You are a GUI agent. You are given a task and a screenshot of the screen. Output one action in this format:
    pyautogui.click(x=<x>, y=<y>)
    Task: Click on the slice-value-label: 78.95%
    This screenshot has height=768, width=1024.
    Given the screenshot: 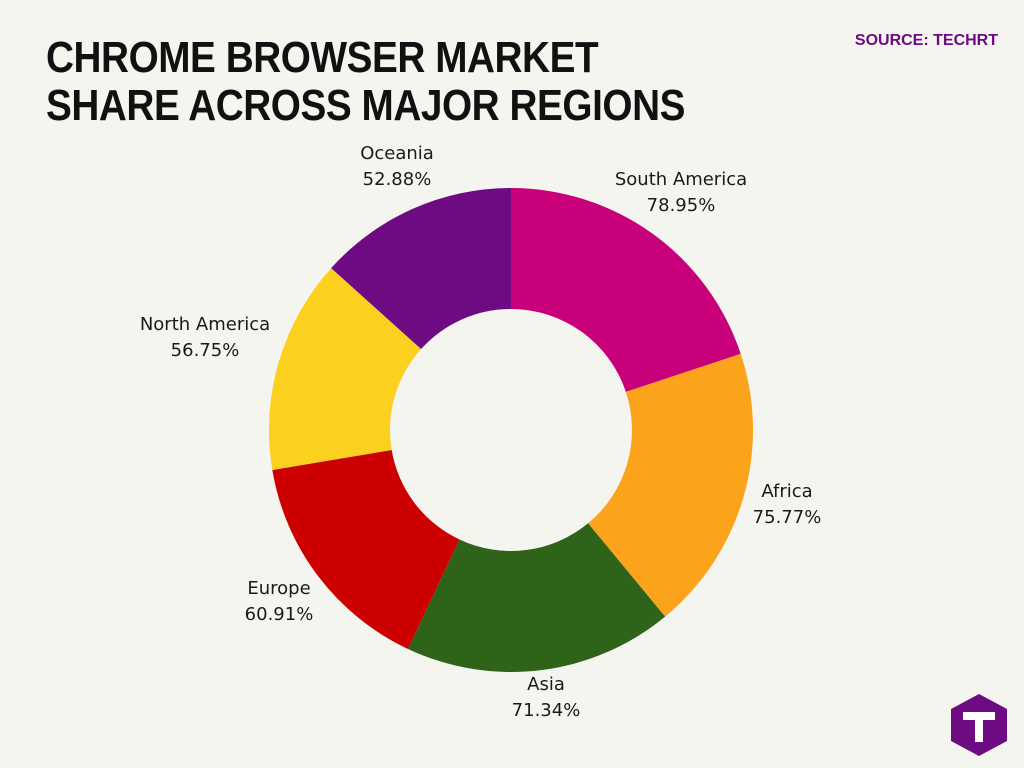 What is the action you would take?
    pyautogui.click(x=681, y=205)
    